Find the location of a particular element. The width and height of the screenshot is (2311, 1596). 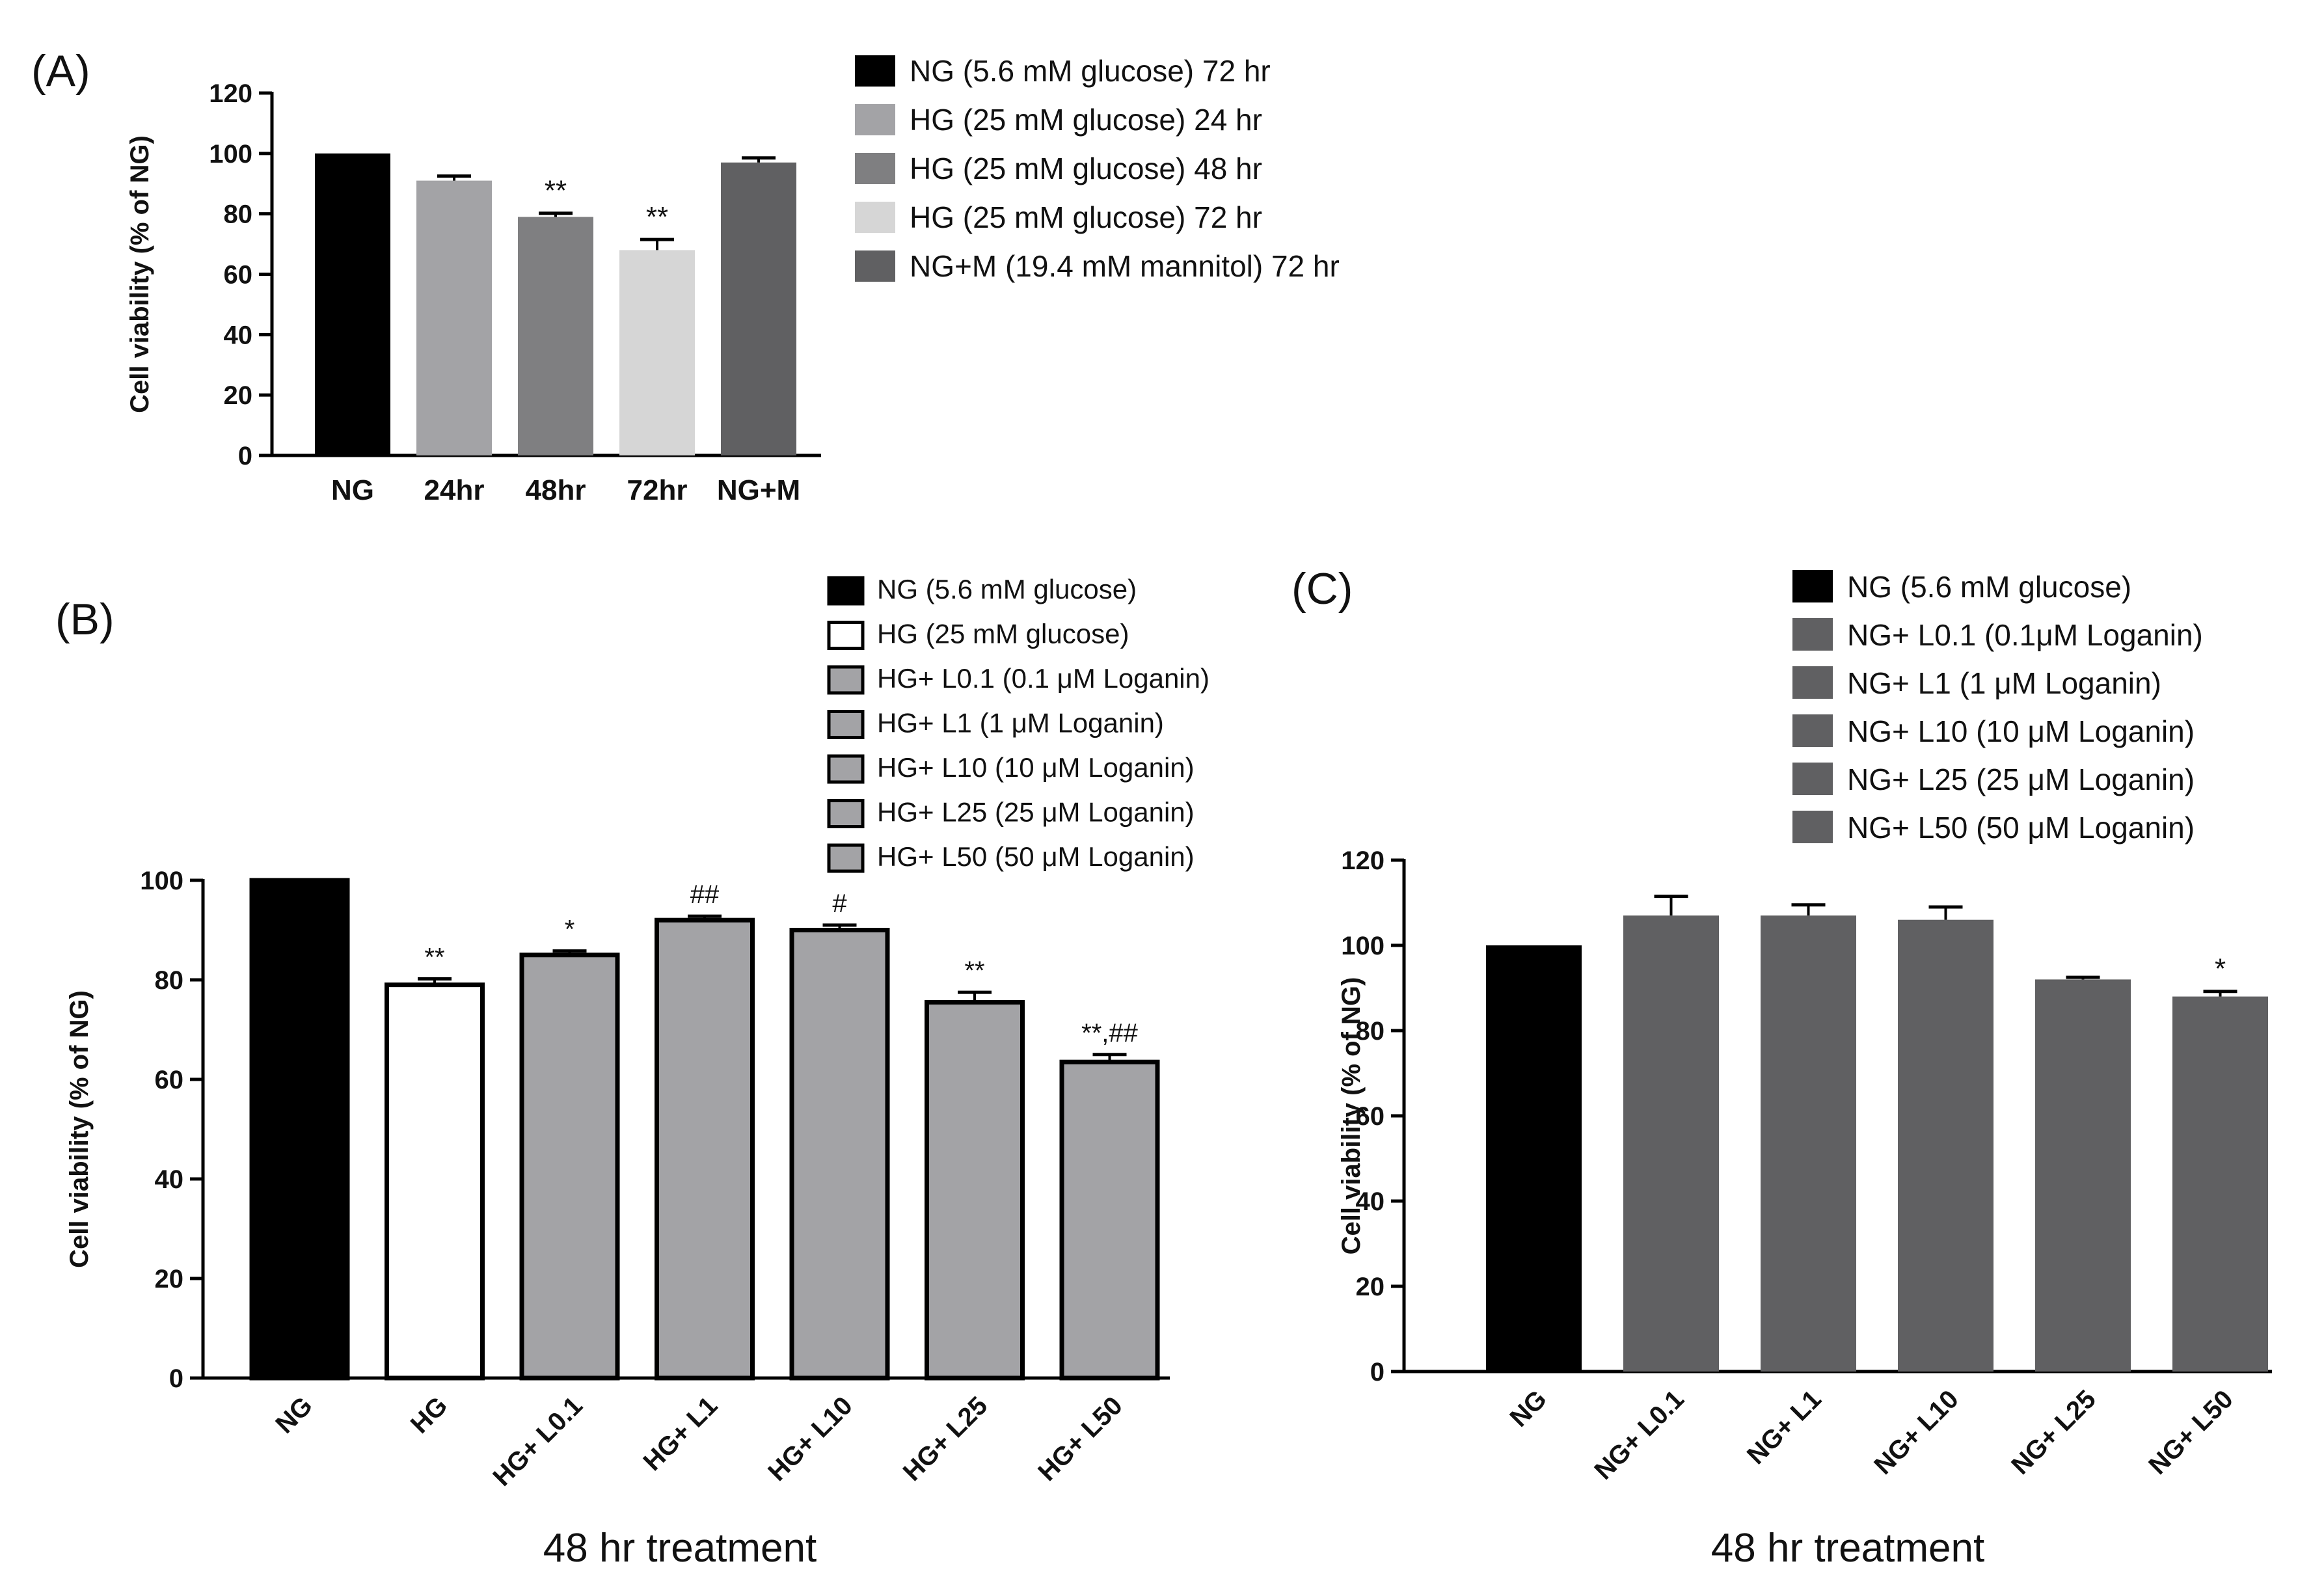

x-category-label: NG+ L10 is located at coordinates (1917, 1432).